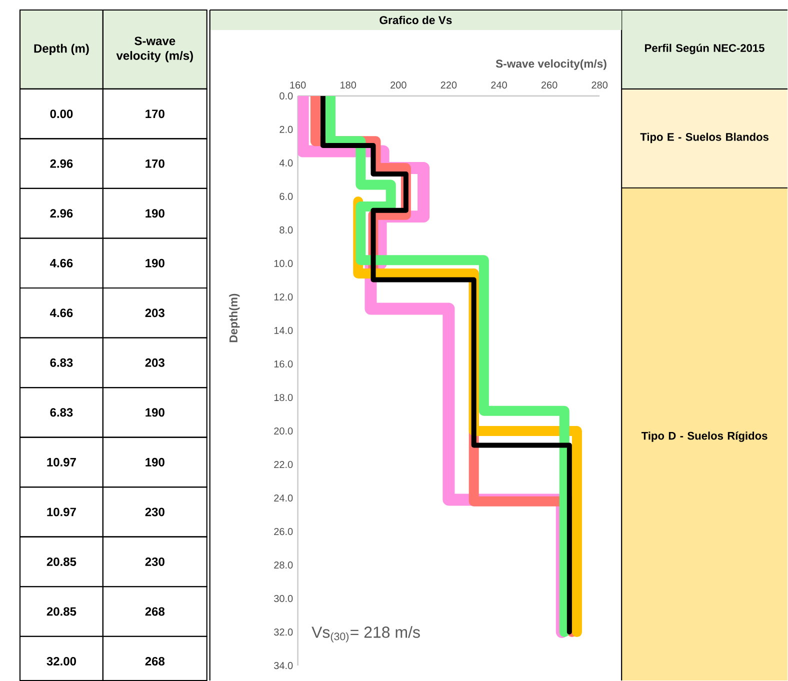 This screenshot has height=681, width=788. Describe the element at coordinates (61, 661) in the screenshot. I see `text: 32.00` at that location.